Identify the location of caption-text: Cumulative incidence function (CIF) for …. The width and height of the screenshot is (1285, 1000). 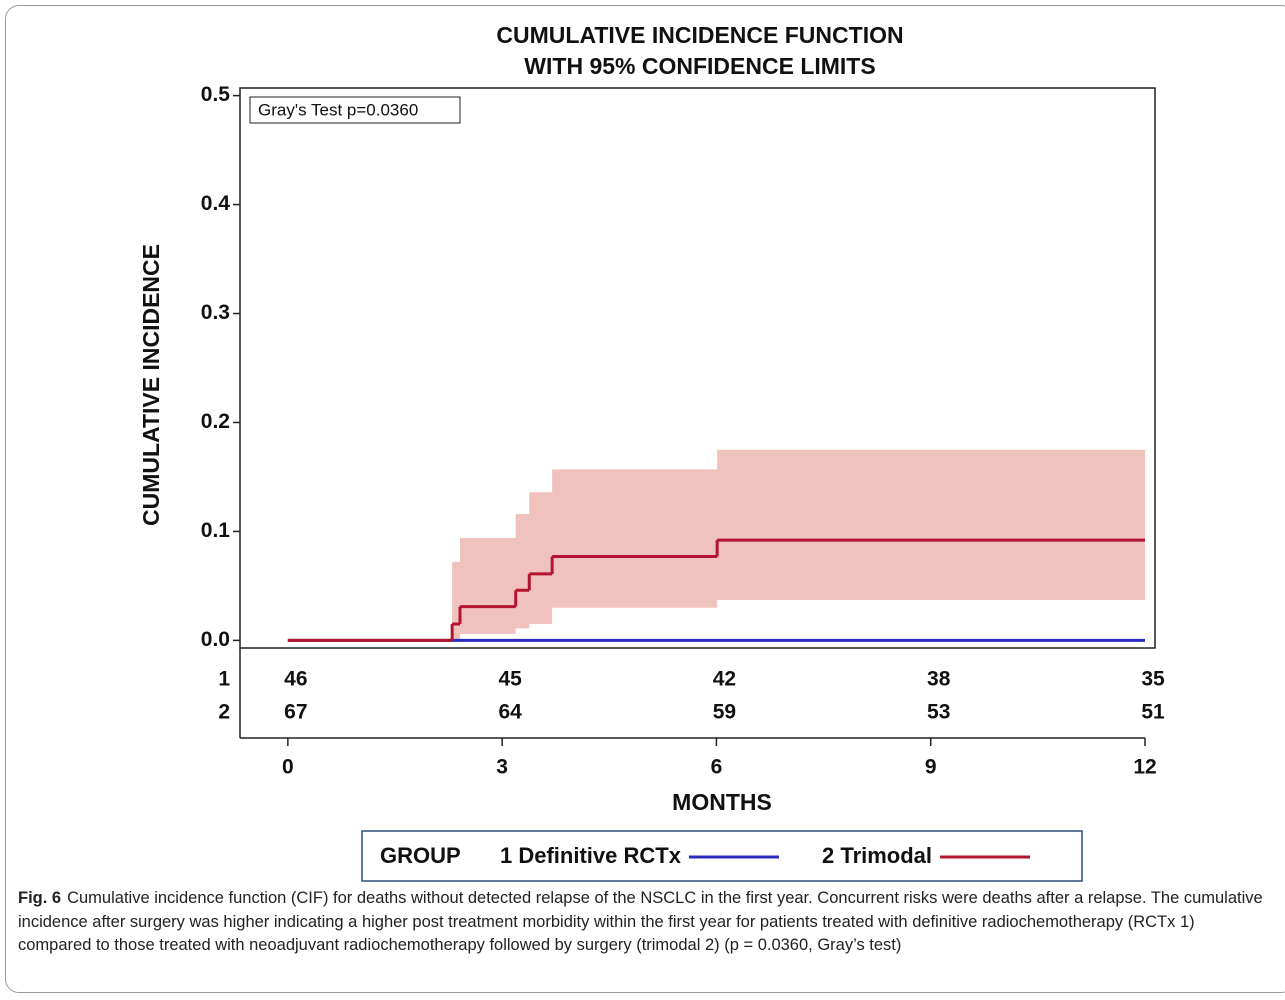
(640, 921).